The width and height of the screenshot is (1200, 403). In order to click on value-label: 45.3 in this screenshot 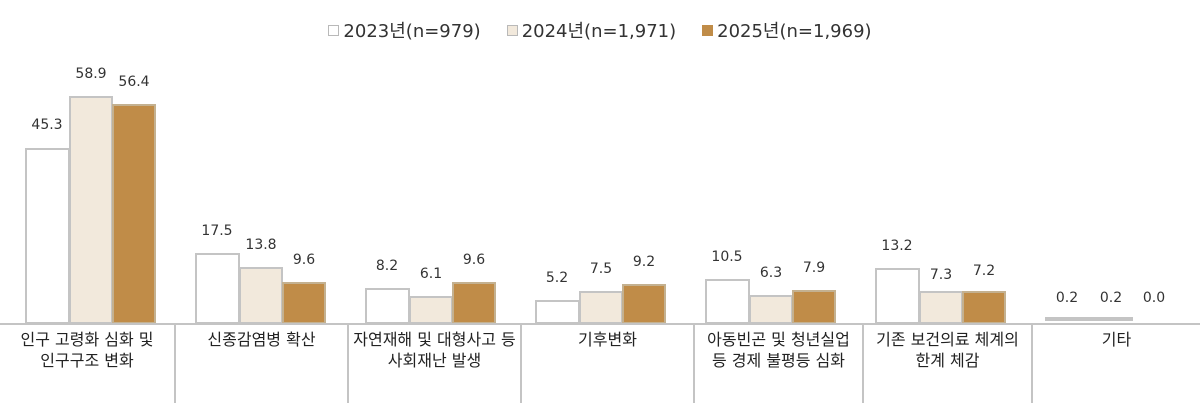, I will do `click(47, 125)`.